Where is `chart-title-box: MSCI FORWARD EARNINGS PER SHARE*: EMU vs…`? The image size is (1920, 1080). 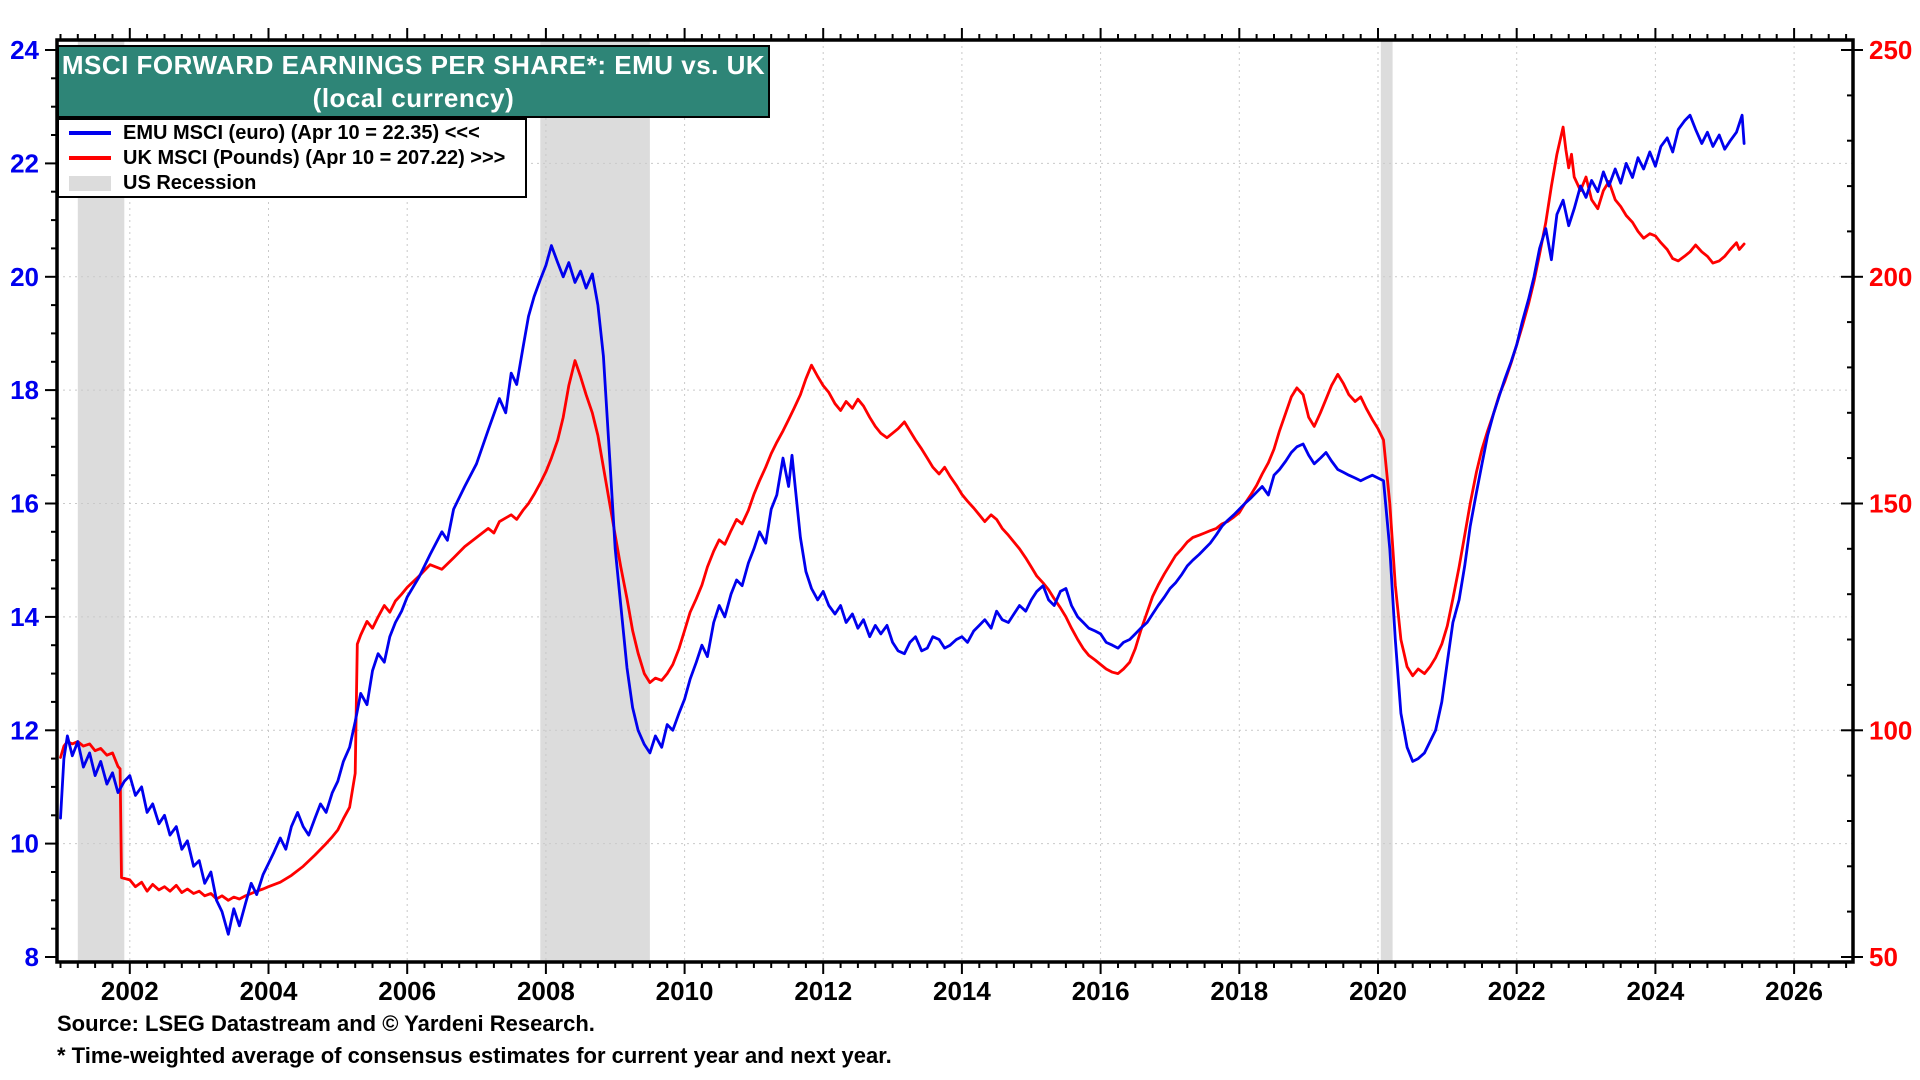 chart-title-box: MSCI FORWARD EARNINGS PER SHARE*: EMU vs… is located at coordinates (413, 81).